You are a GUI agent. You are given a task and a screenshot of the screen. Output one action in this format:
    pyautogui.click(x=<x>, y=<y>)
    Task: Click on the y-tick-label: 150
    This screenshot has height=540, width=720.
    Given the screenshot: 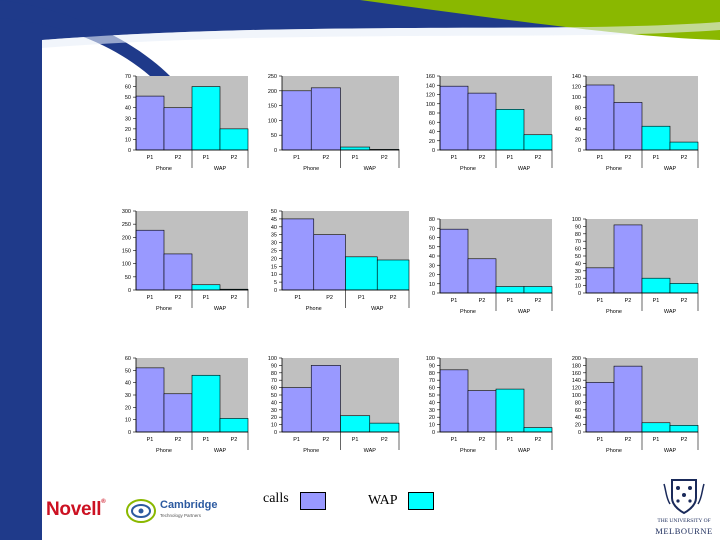 What is the action you would take?
    pyautogui.click(x=272, y=107)
    